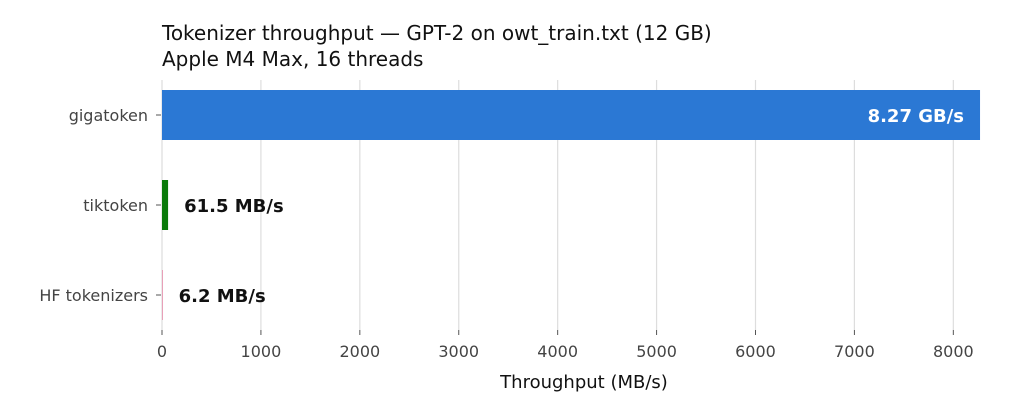 The height and width of the screenshot is (414, 1028). Describe the element at coordinates (292, 59) in the screenshot. I see `chart-subtitle: Apple M4 Max, 16 threads` at that location.